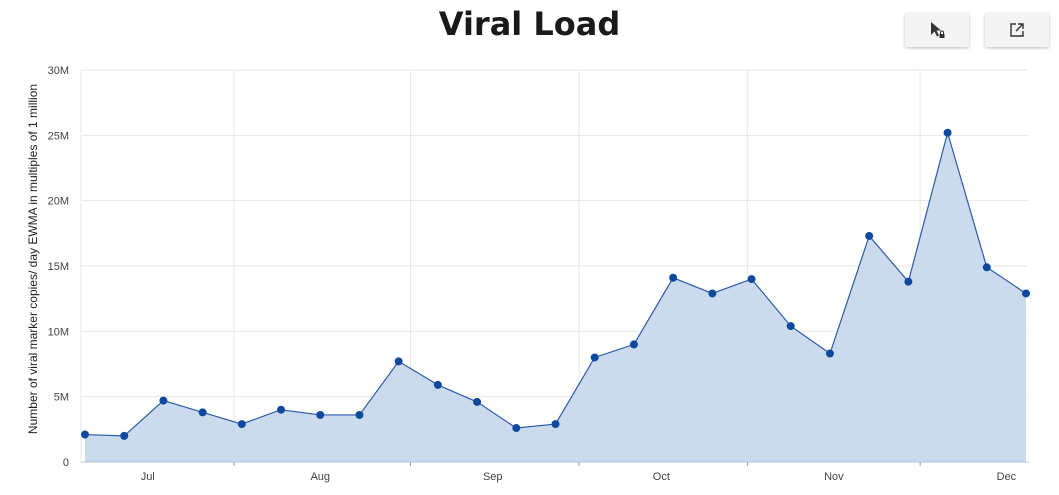 The height and width of the screenshot is (495, 1059). Describe the element at coordinates (529, 24) in the screenshot. I see `chart-title: Viral Load` at that location.